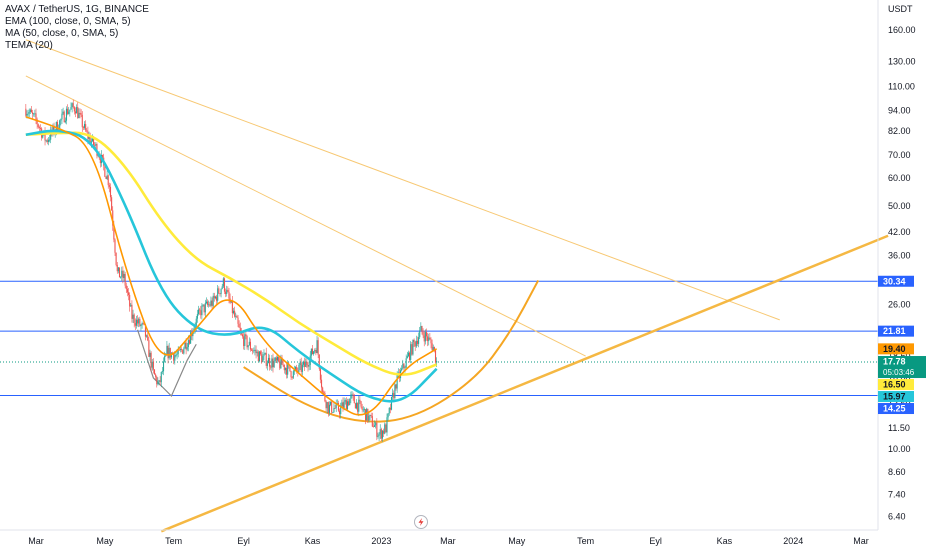  I want to click on price-tick-label: 11.50, so click(899, 428).